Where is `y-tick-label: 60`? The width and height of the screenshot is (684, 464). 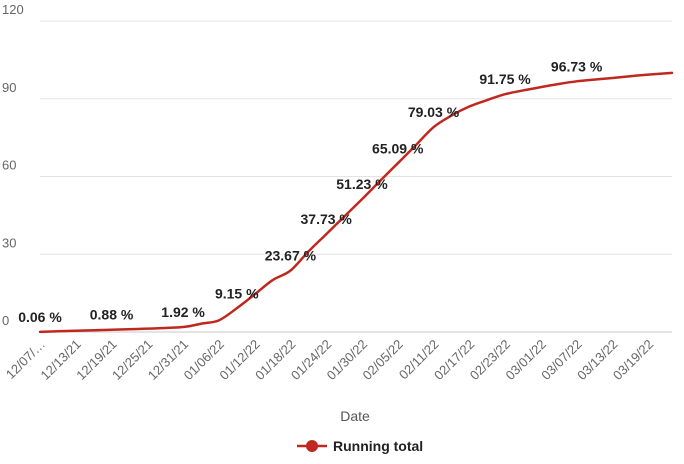
y-tick-label: 60 is located at coordinates (9, 165).